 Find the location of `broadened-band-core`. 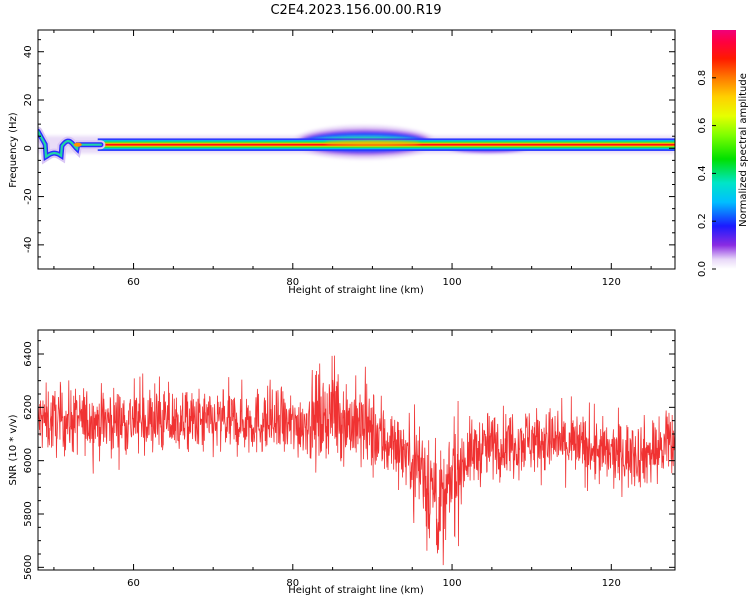

broadened-band-core is located at coordinates (372, 143).